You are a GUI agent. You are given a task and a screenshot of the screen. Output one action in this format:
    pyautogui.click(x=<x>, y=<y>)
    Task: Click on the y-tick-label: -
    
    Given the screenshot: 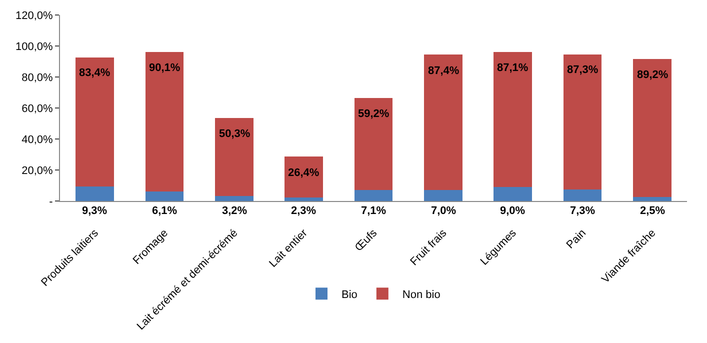 What is the action you would take?
    pyautogui.click(x=51, y=202)
    